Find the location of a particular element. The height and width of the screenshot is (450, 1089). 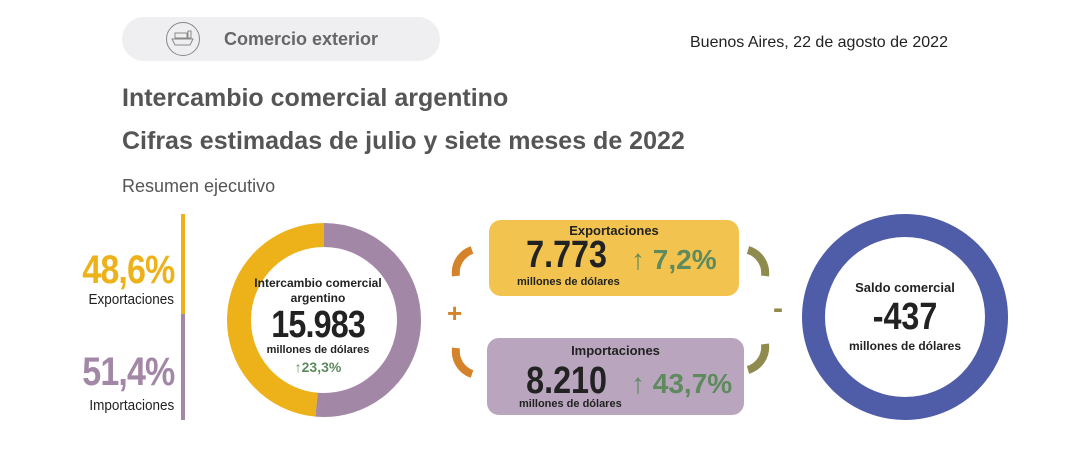

exports-bar is located at coordinates (183, 264).